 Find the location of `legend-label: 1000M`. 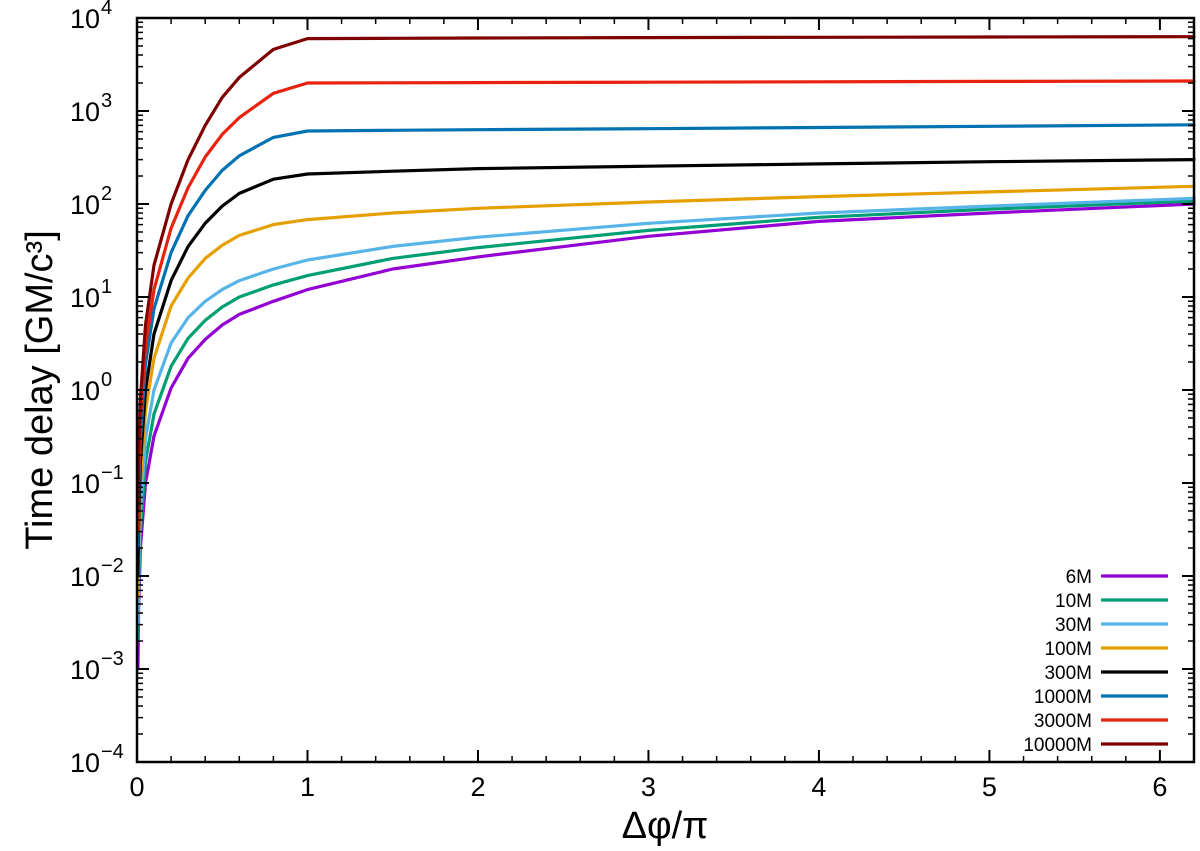

legend-label: 1000M is located at coordinates (1063, 697).